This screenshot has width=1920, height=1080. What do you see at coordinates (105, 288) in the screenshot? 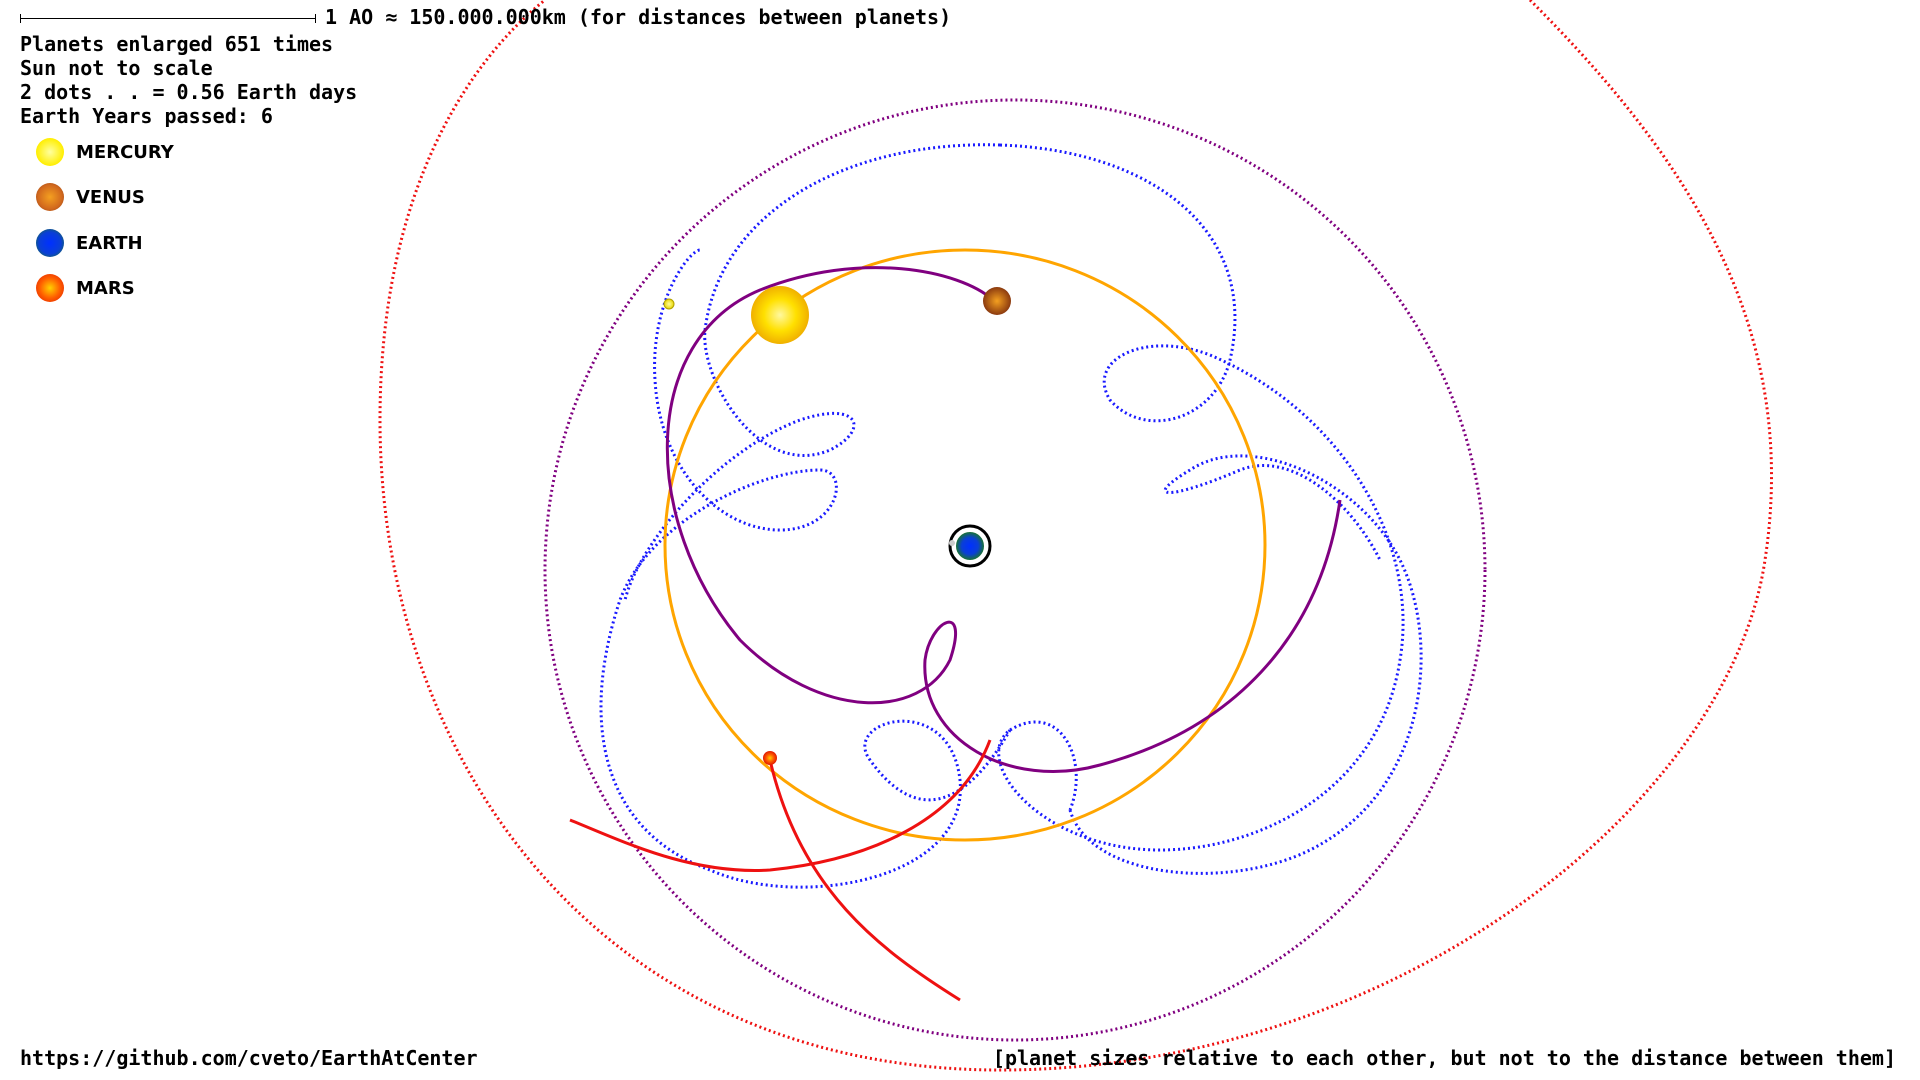
I see `legend-label: MARS` at bounding box center [105, 288].